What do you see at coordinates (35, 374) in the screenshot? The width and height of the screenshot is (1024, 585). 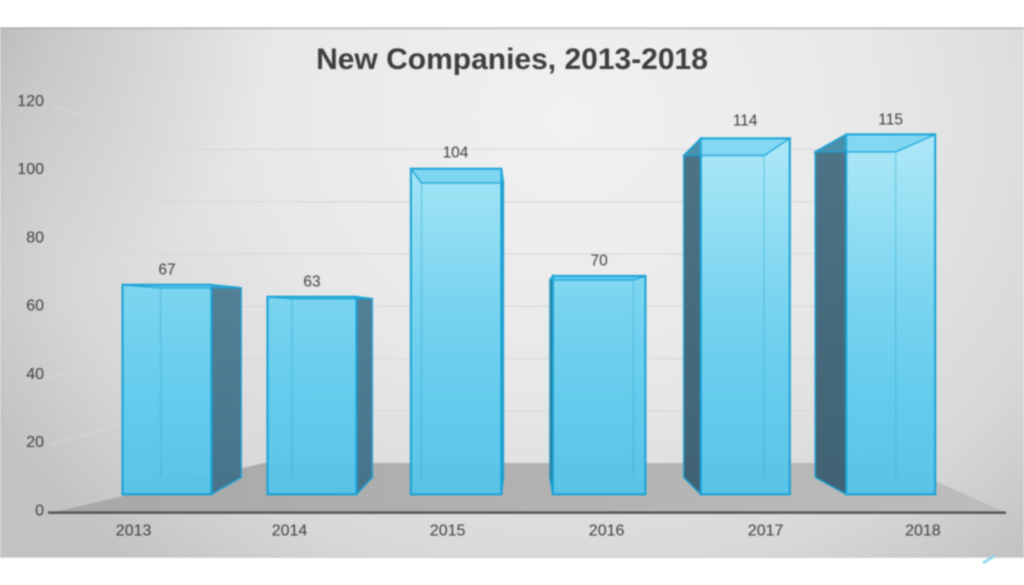 I see `svg-text: 40` at bounding box center [35, 374].